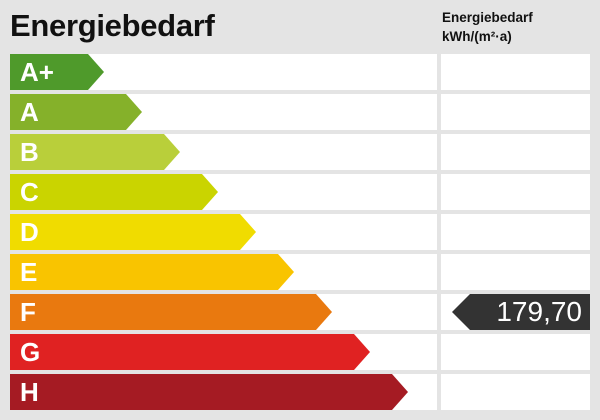  I want to click on class-label: F, so click(28, 312).